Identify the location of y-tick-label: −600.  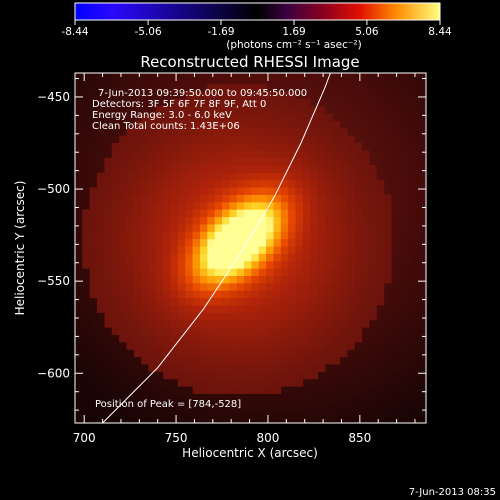
(53, 373).